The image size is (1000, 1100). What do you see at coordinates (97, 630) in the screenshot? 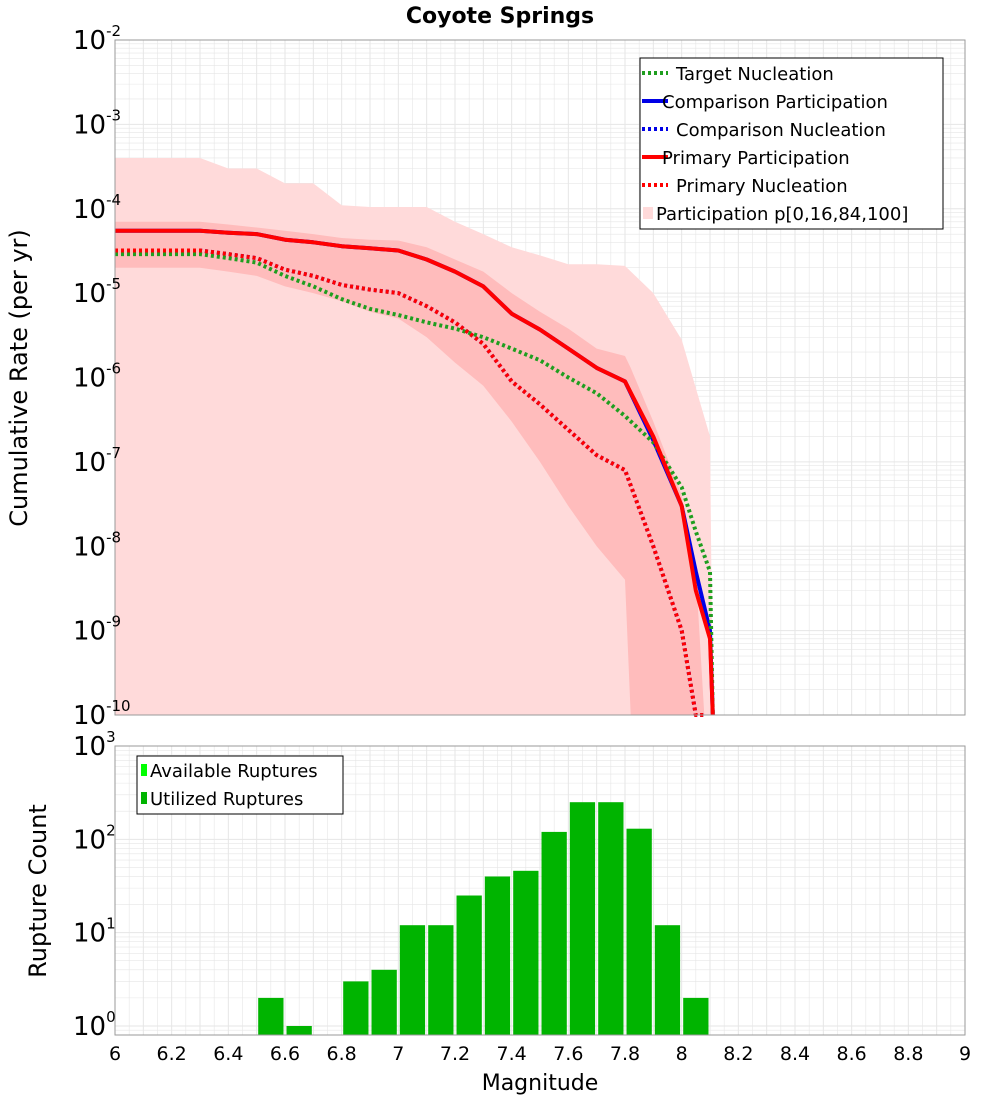
I see `rate-y-tick-label: 10⁻⁹` at bounding box center [97, 630].